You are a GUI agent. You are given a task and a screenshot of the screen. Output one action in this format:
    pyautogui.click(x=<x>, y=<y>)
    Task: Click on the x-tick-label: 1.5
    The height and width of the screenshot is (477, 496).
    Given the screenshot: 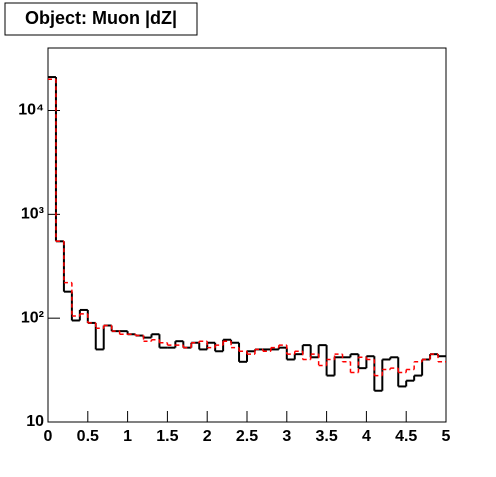 What is the action you would take?
    pyautogui.click(x=167, y=436)
    